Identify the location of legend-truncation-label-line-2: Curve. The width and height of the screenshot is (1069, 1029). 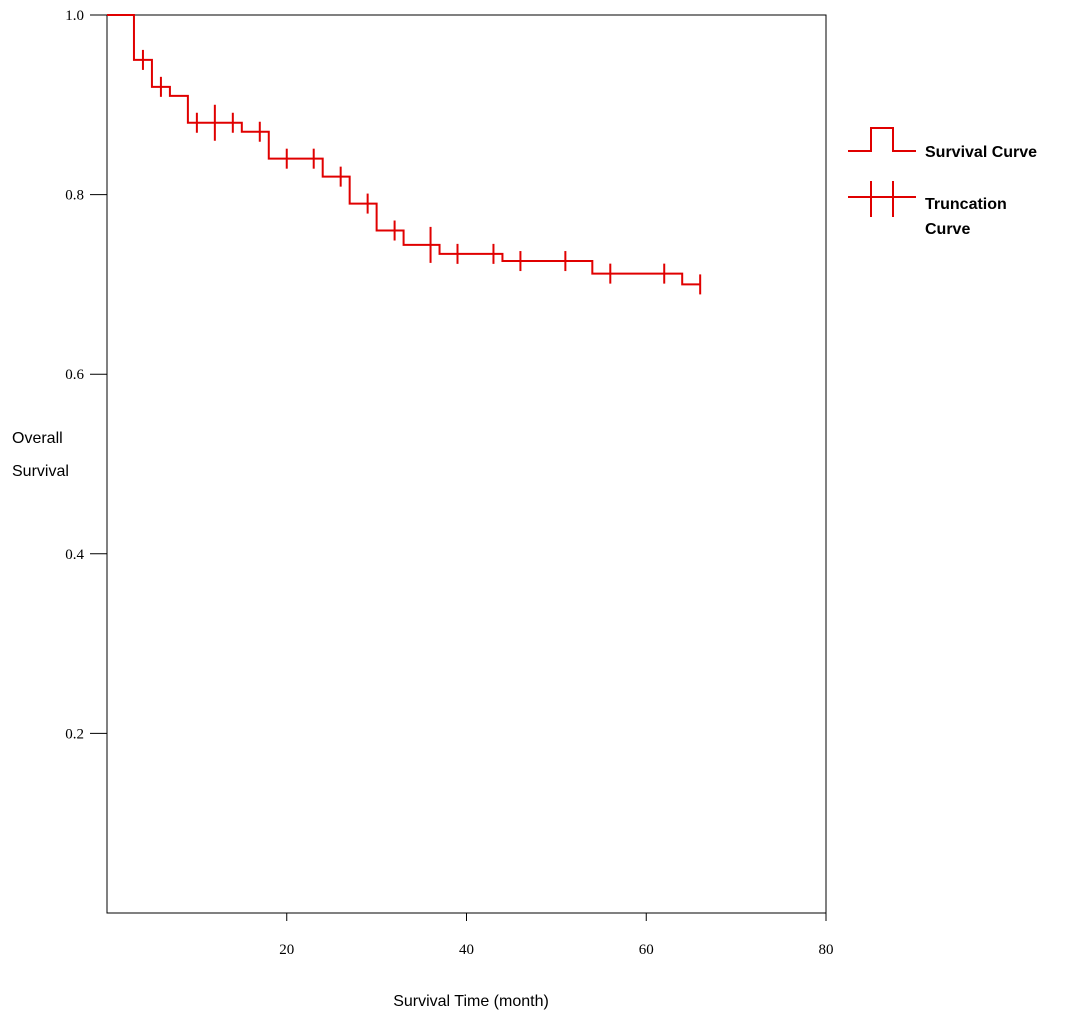
(947, 229).